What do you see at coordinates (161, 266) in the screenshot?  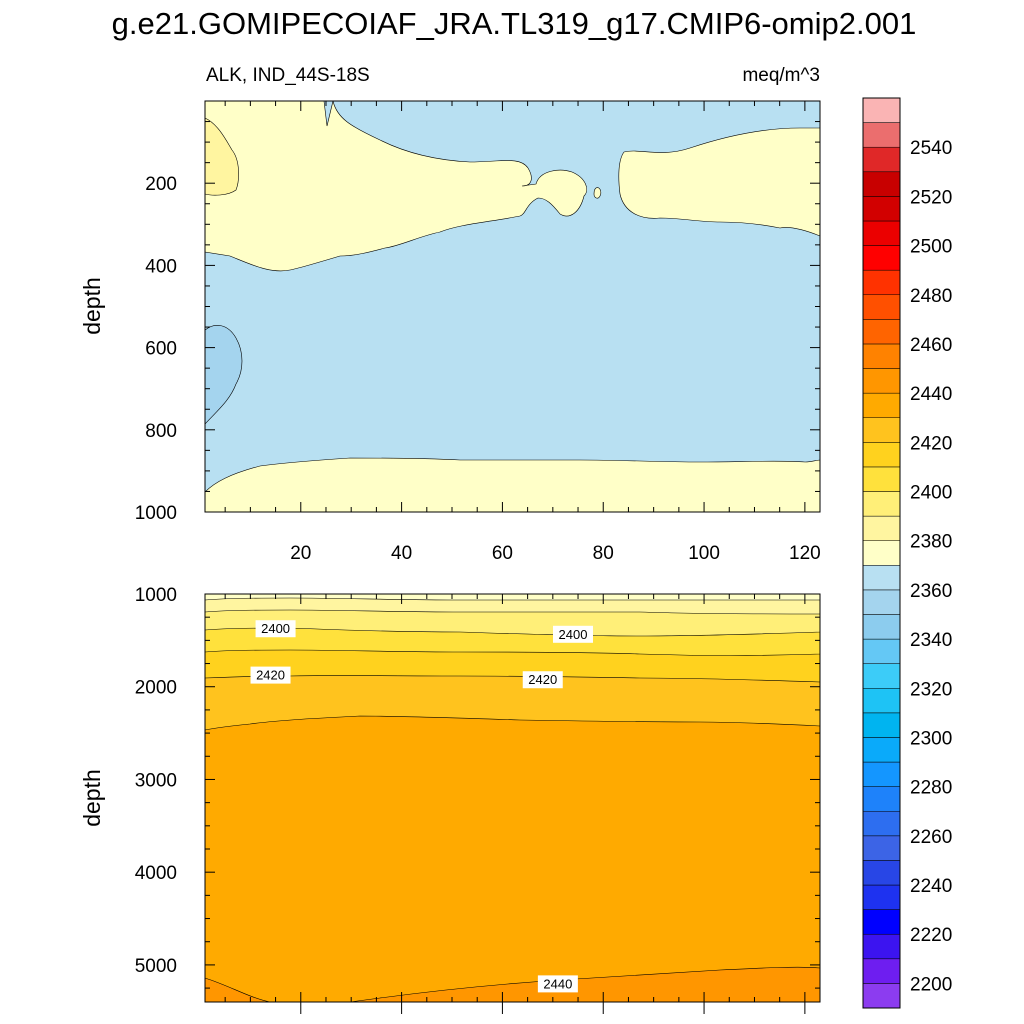 I see `upper-ytick-label: 400` at bounding box center [161, 266].